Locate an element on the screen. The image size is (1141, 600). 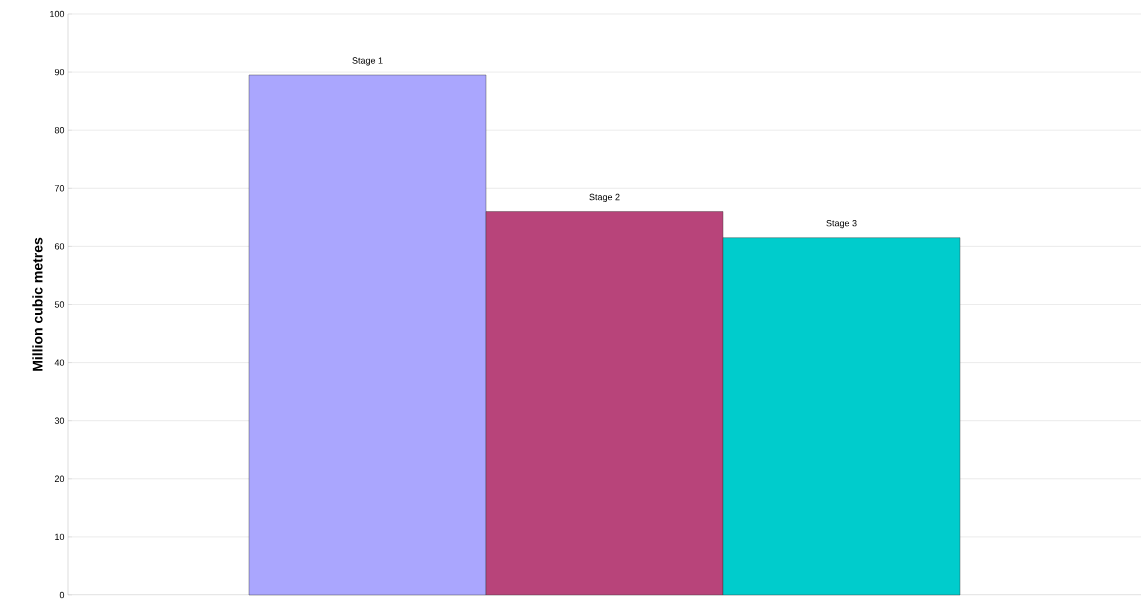
series-label: Stage 3 is located at coordinates (841, 224).